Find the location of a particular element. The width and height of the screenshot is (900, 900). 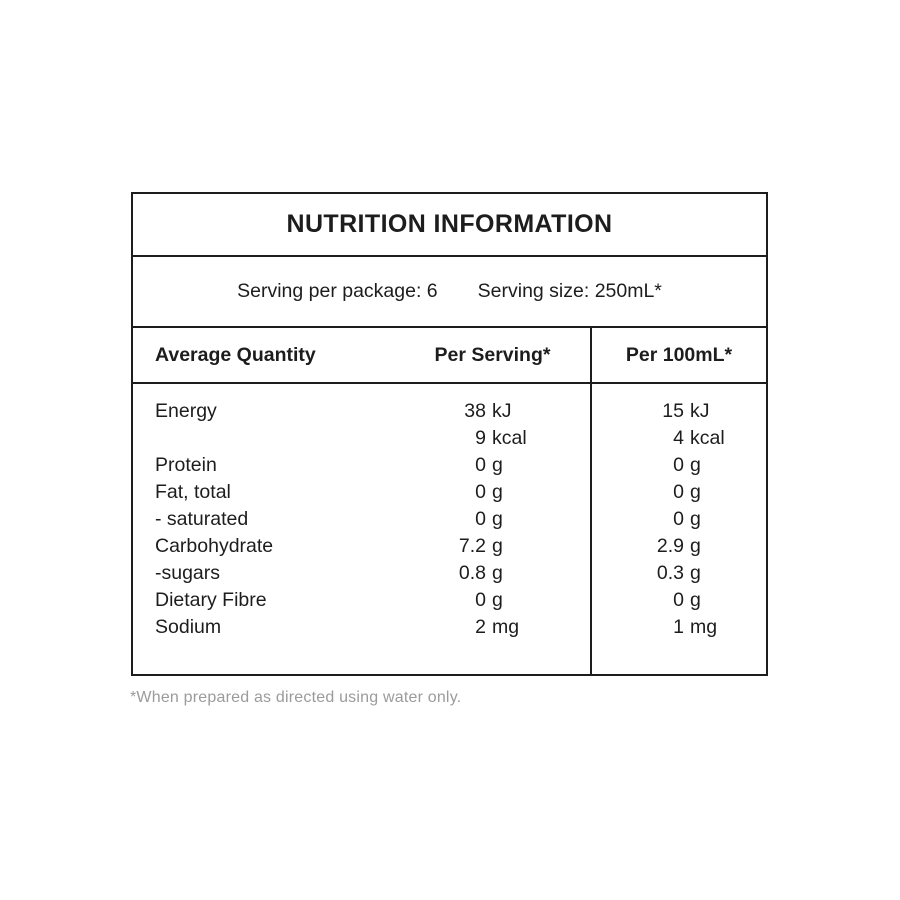

value-number: 2 is located at coordinates (480, 627).